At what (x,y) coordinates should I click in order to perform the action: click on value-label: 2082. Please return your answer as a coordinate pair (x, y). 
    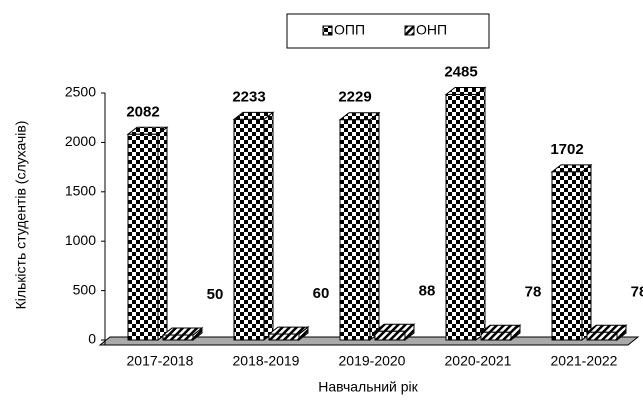
    Looking at the image, I should click on (142, 111).